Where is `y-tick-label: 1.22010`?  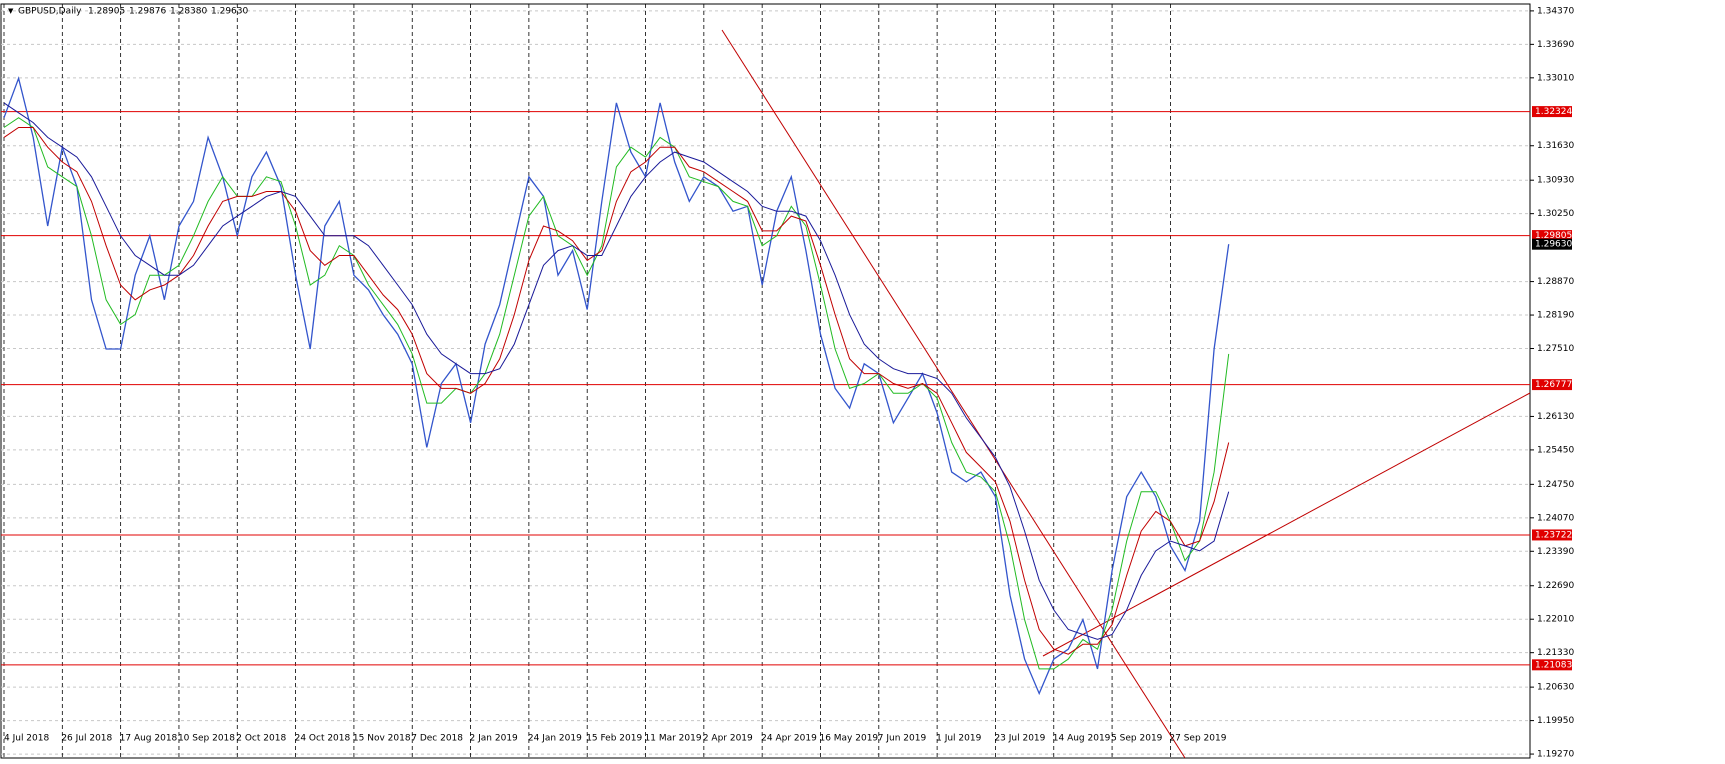 y-tick-label: 1.22010 is located at coordinates (1555, 620).